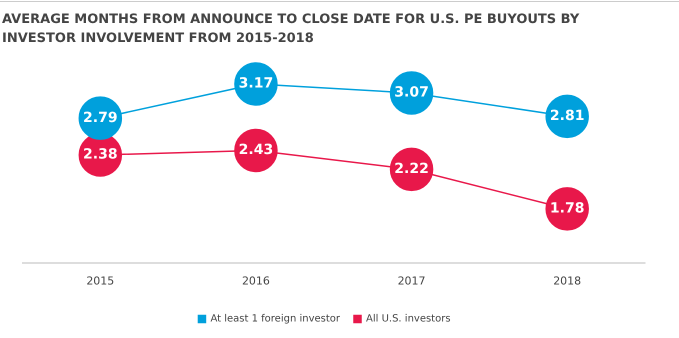 The image size is (679, 338). I want to click on chart-title: AVERAGE MONTHS FROM ANNOUNCE TO CLOSE DATE FOR U.S. PE BUYOUTS BY INVESTOR INVOLVEMENT FROM 2015-2018, so click(291, 29).